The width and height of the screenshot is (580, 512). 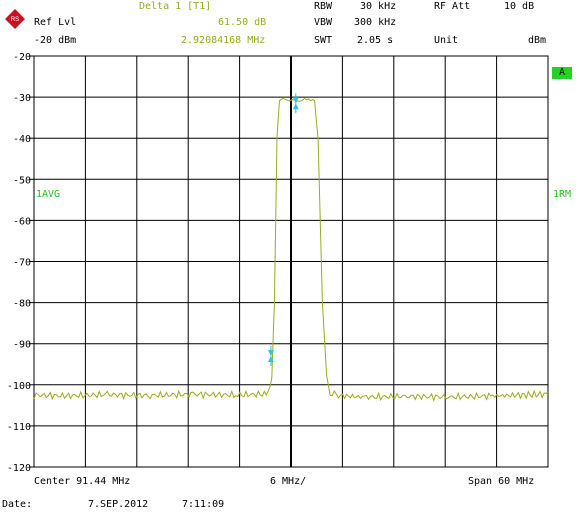 What do you see at coordinates (19, 386) in the screenshot?
I see `y-tick-label: -100` at bounding box center [19, 386].